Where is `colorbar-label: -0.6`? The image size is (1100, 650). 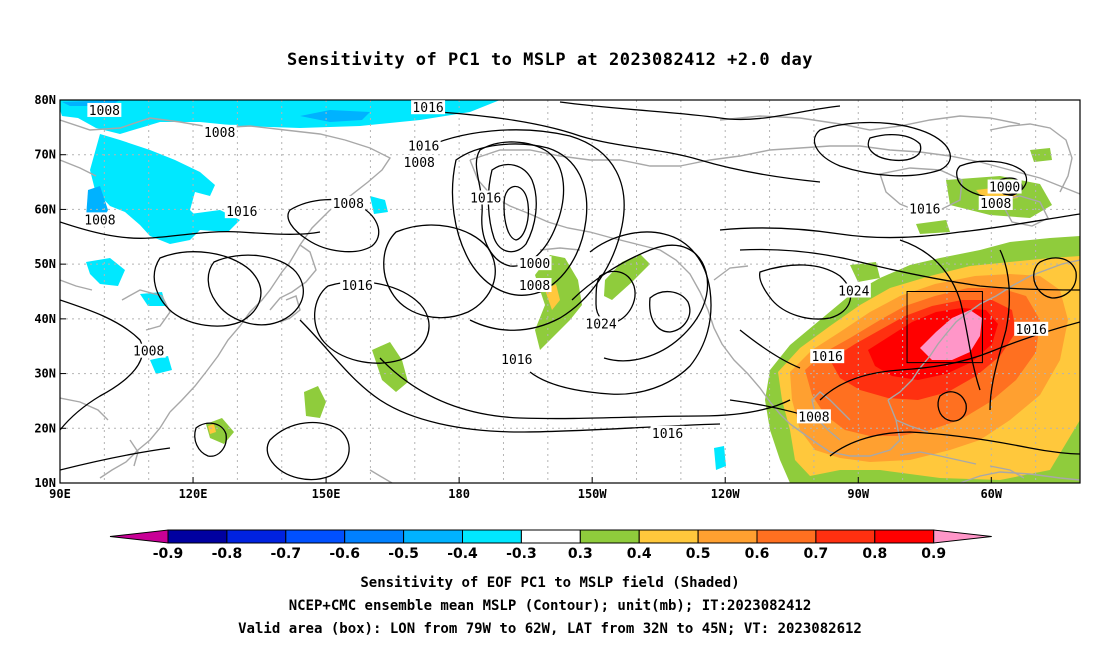 colorbar-label: -0.6 is located at coordinates (344, 554).